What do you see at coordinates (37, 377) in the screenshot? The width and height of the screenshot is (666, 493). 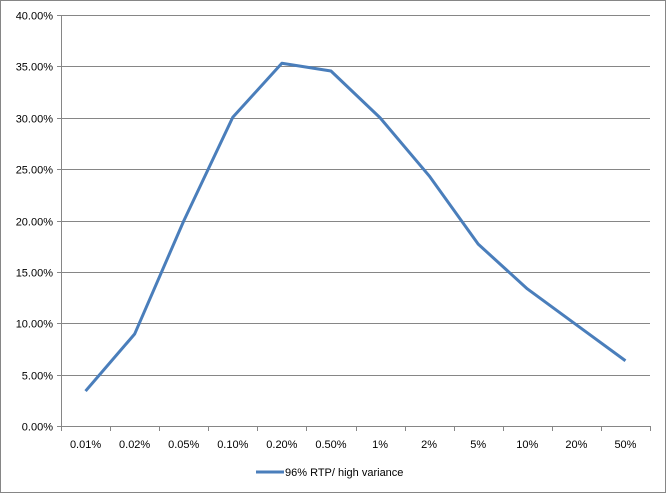 I see `y-tick-label: 5.00%` at bounding box center [37, 377].